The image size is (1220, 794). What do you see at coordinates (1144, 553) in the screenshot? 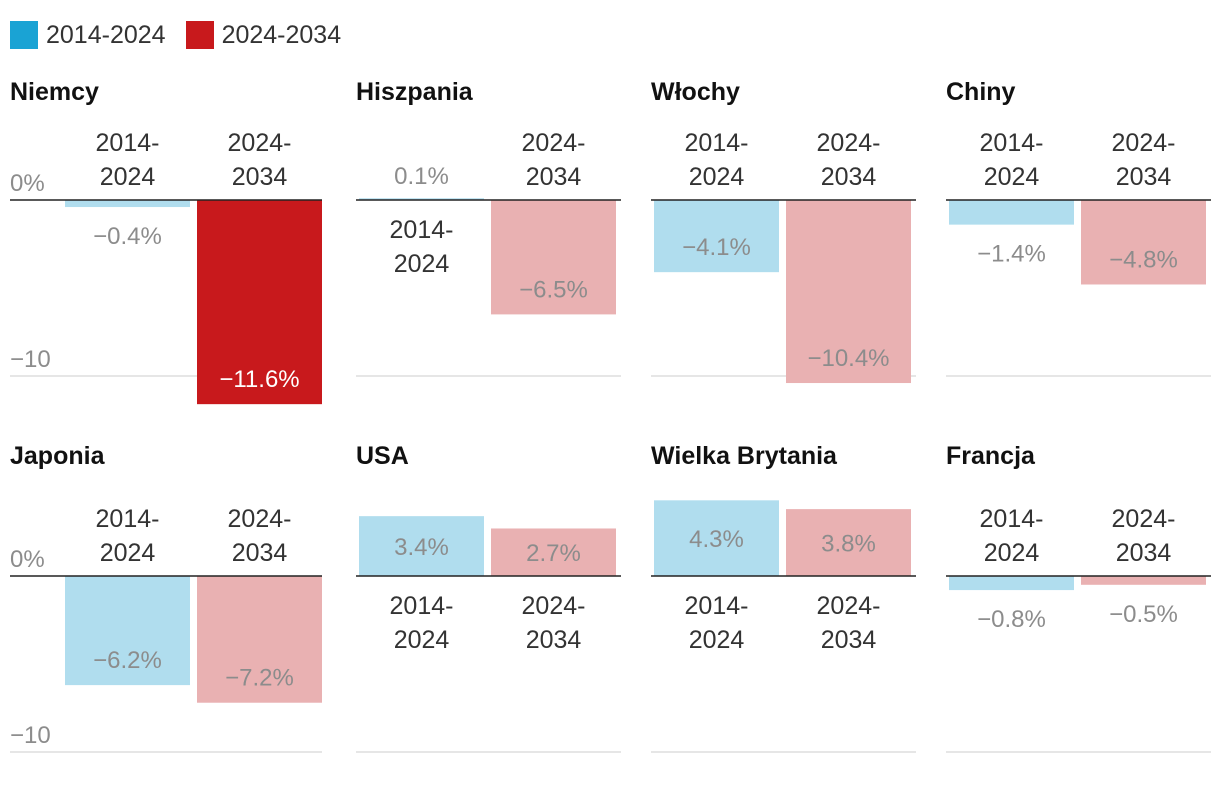
I see `category-label-francja-2024-2034: 2034` at bounding box center [1144, 553].